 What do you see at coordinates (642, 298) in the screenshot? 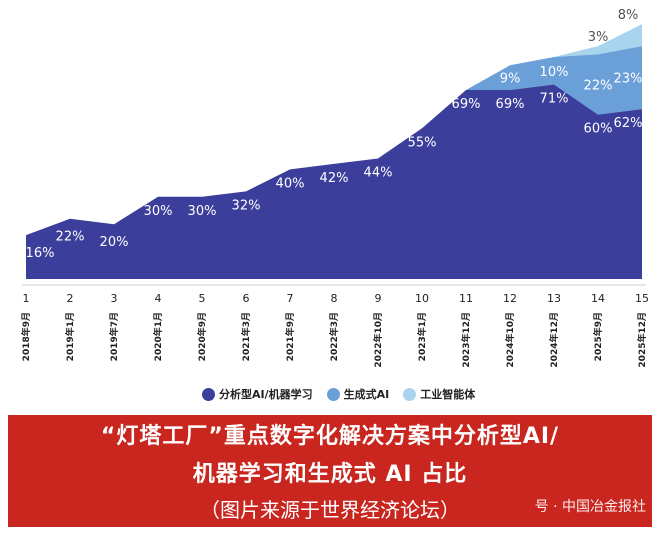
I see `x-tick-label: 15` at bounding box center [642, 298].